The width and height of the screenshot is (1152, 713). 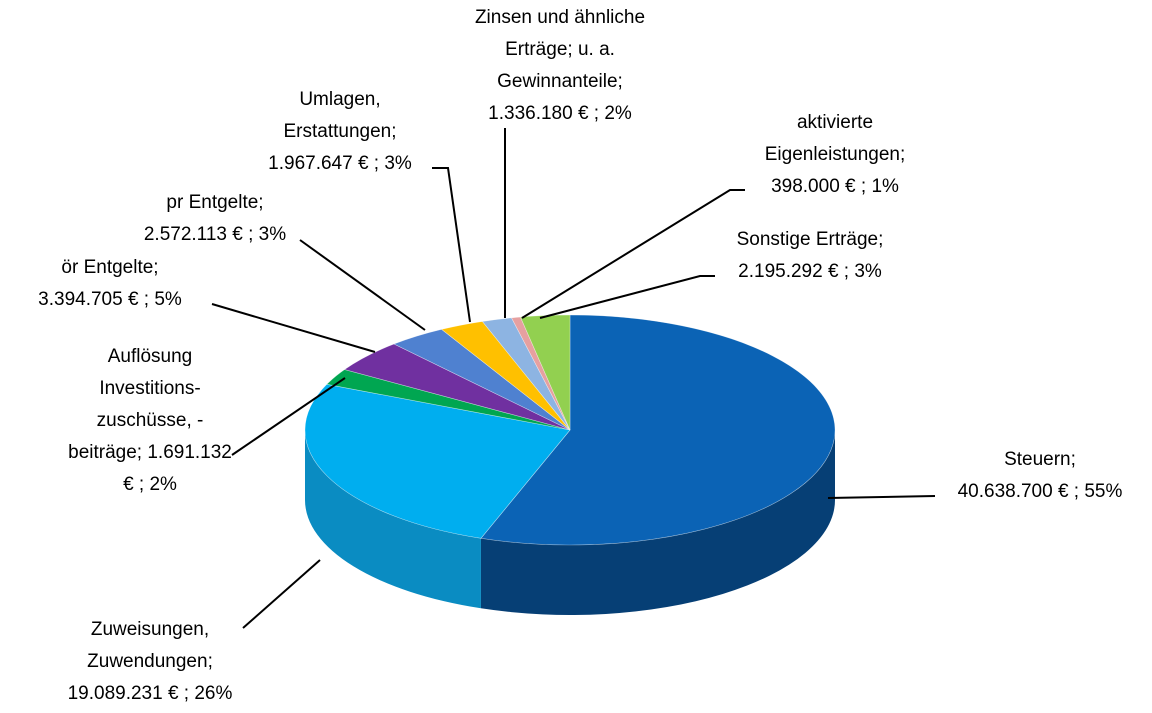 What do you see at coordinates (560, 49) in the screenshot?
I see `data-label: Erträge; u. a.` at bounding box center [560, 49].